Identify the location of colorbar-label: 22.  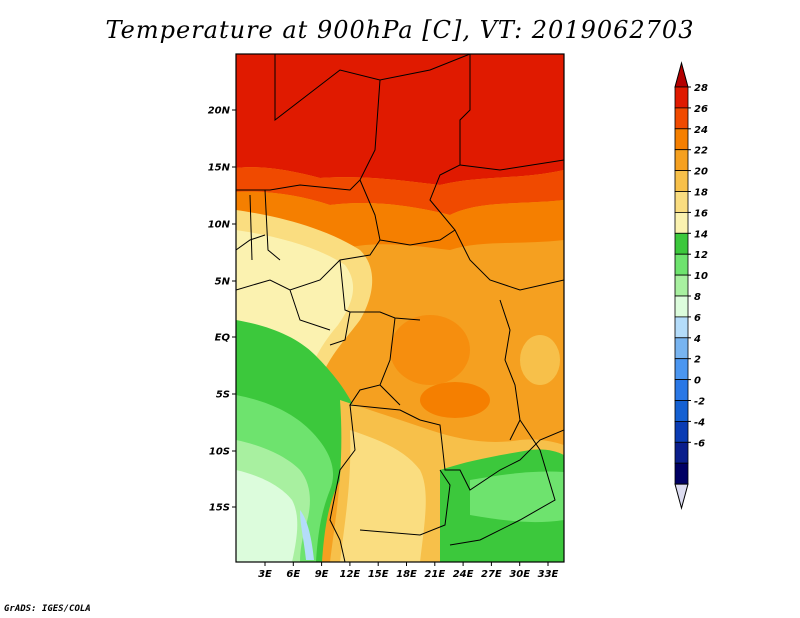
(701, 151).